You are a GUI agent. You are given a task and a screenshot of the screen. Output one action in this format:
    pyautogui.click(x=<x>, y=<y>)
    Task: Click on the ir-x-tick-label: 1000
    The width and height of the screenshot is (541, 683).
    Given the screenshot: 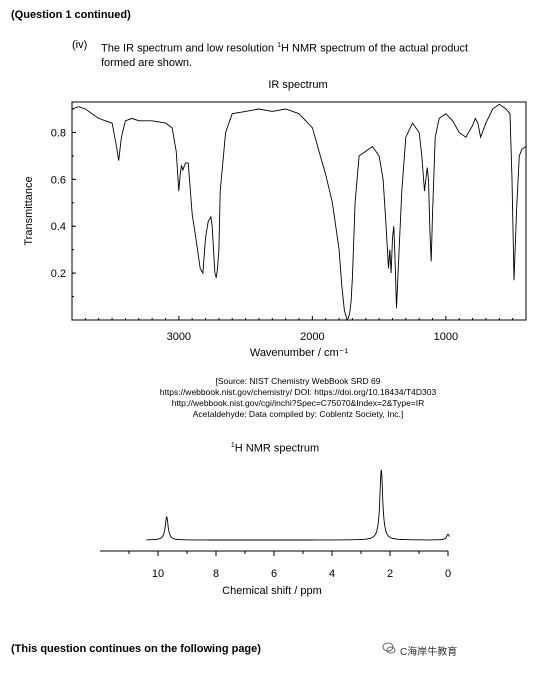 What is the action you would take?
    pyautogui.click(x=446, y=337)
    